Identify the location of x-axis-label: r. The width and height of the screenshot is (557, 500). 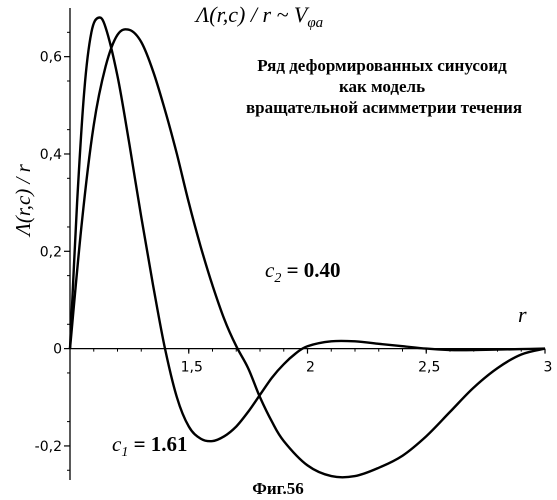
(522, 314).